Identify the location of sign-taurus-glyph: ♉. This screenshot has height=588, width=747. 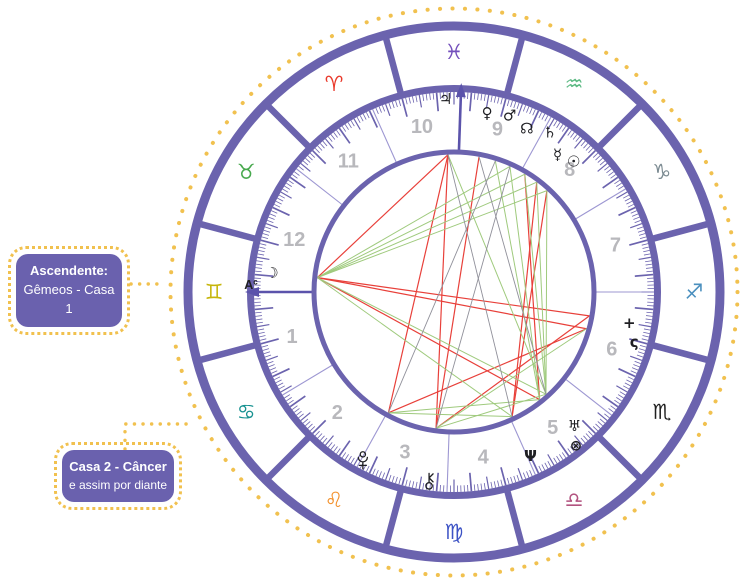
(246, 172).